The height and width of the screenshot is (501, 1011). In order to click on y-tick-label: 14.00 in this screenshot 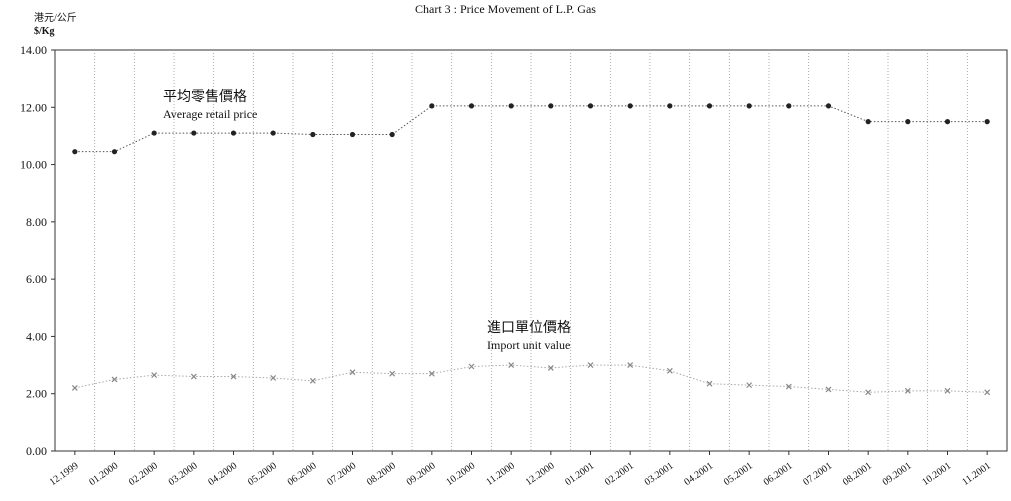, I will do `click(33, 50)`.